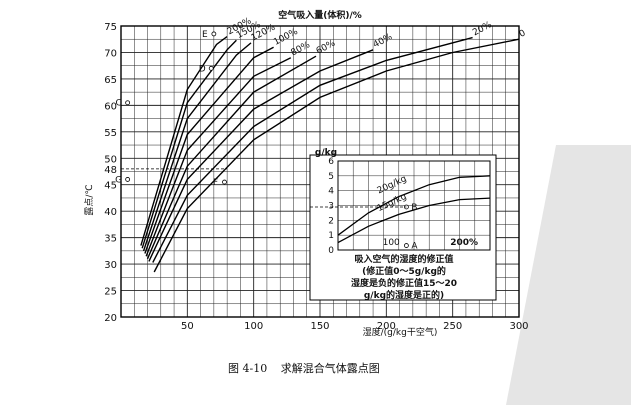 This screenshot has width=631, height=405. Describe the element at coordinates (118, 104) in the screenshot. I see `point-label-2: C` at that location.